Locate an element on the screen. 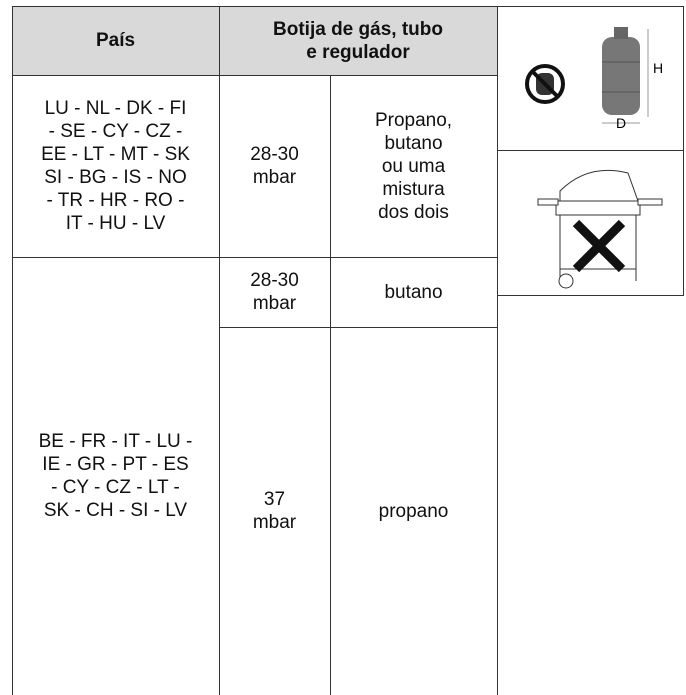 Image resolution: width=686 pixels, height=695 pixels. gas-cell: Propano, butano ou uma mistura dos dois is located at coordinates (413, 166).